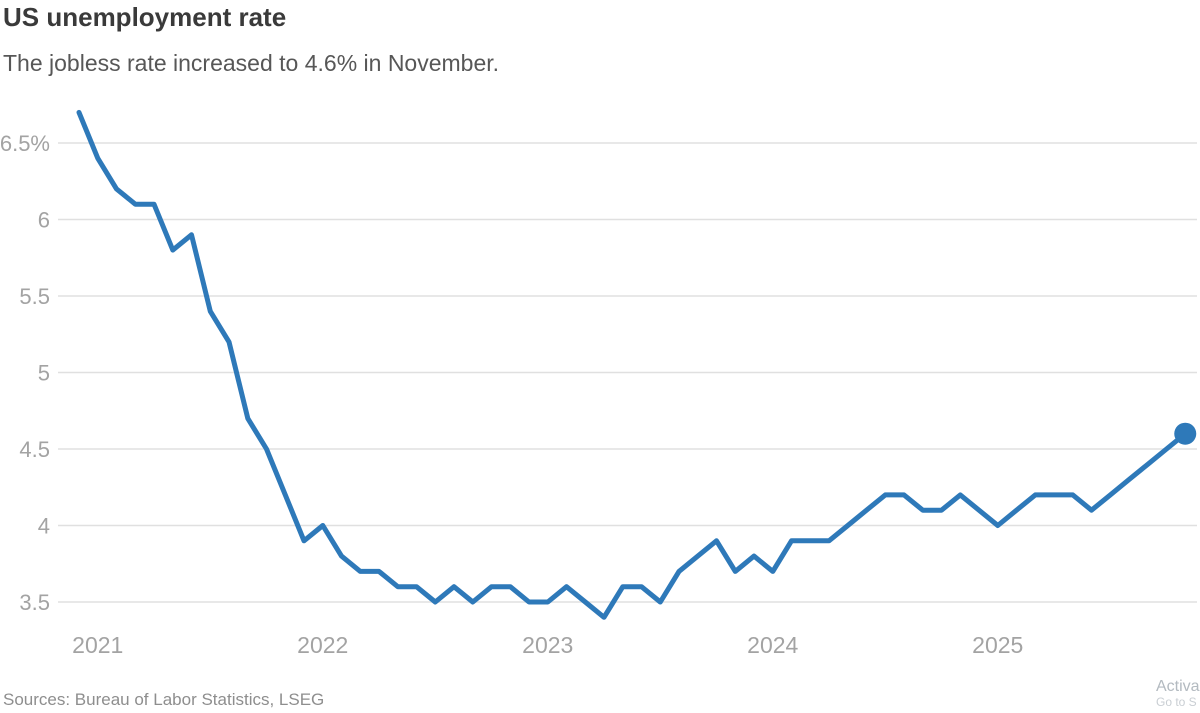  Describe the element at coordinates (1178, 686) in the screenshot. I see `watermark-line1: Activa` at that location.